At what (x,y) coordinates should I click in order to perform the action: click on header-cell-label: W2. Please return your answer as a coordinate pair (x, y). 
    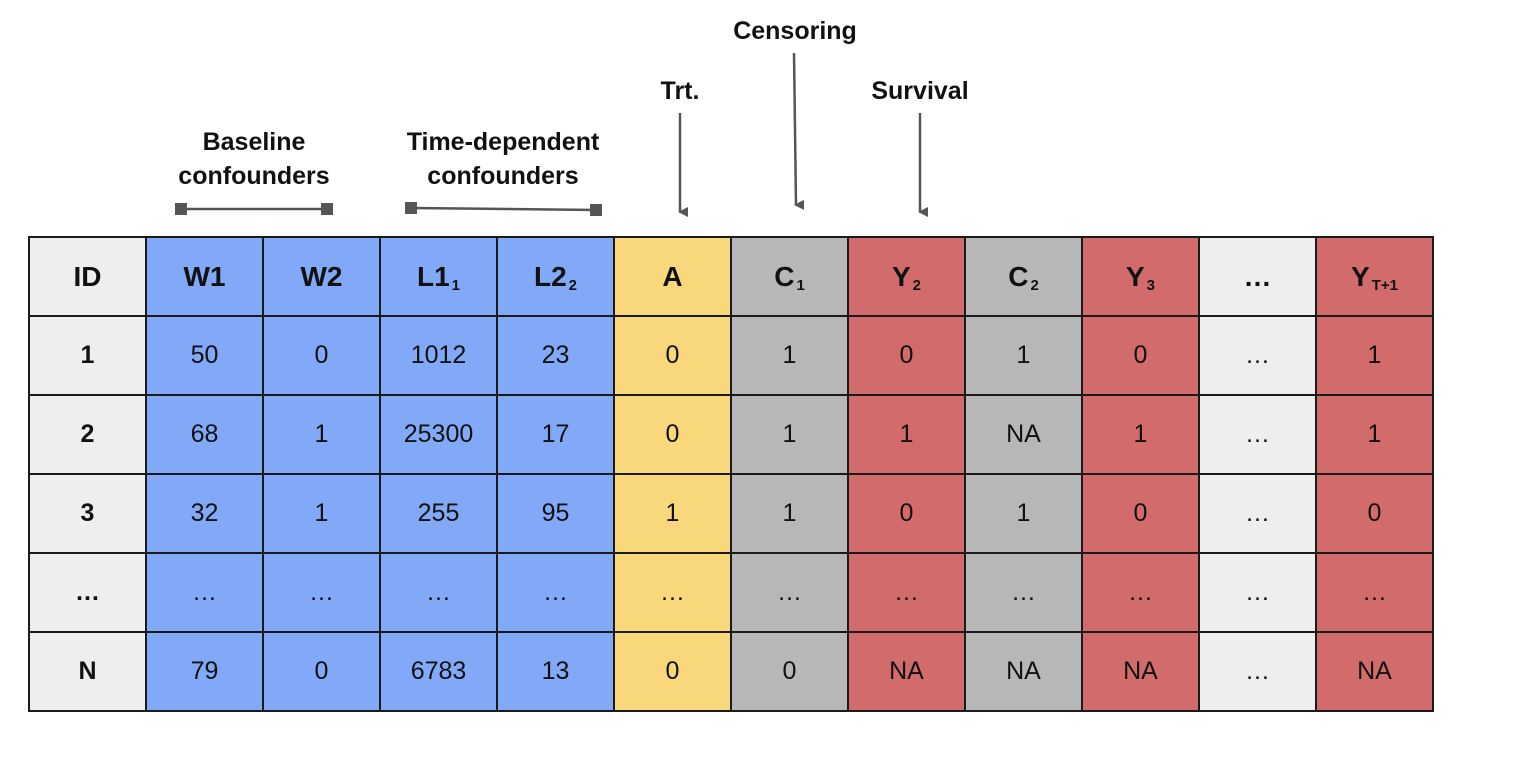
    Looking at the image, I should click on (321, 276).